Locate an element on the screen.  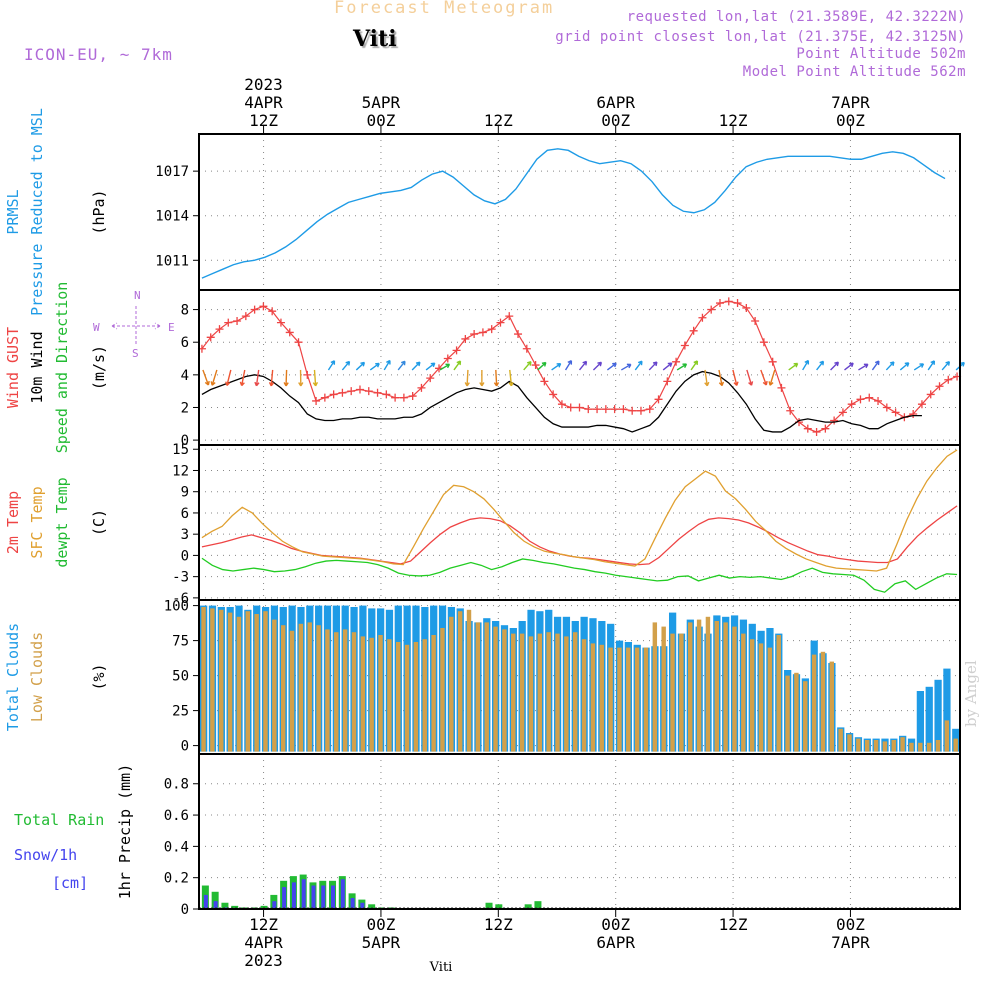
x-tick-label-bottom: 12Z is located at coordinates (263, 924).